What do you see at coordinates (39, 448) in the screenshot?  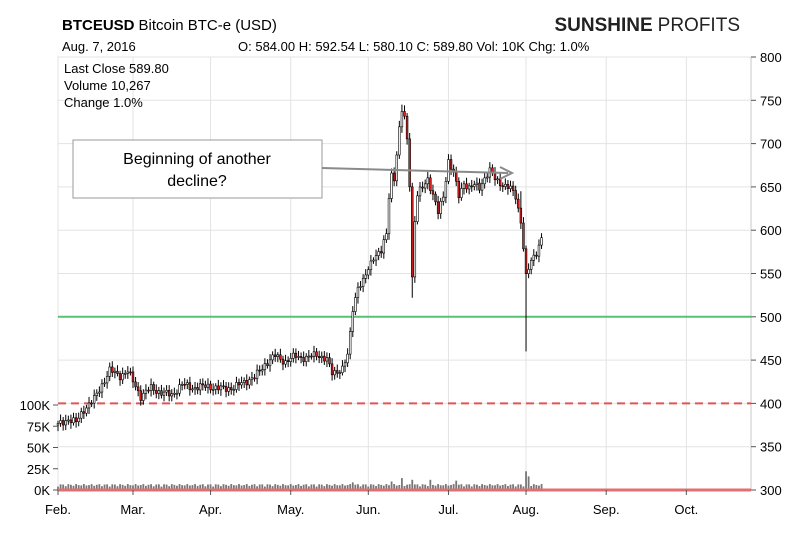 I see `volume-axis: 100K 75K 50K 25K 0K` at bounding box center [39, 448].